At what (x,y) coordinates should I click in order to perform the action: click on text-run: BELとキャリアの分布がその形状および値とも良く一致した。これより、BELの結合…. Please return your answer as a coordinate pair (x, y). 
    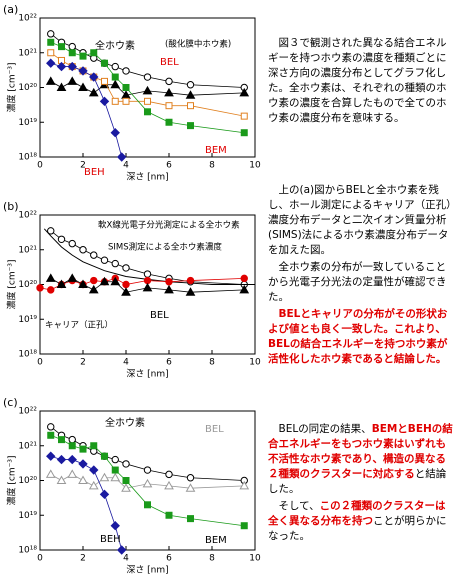
    Looking at the image, I should click on (358, 336).